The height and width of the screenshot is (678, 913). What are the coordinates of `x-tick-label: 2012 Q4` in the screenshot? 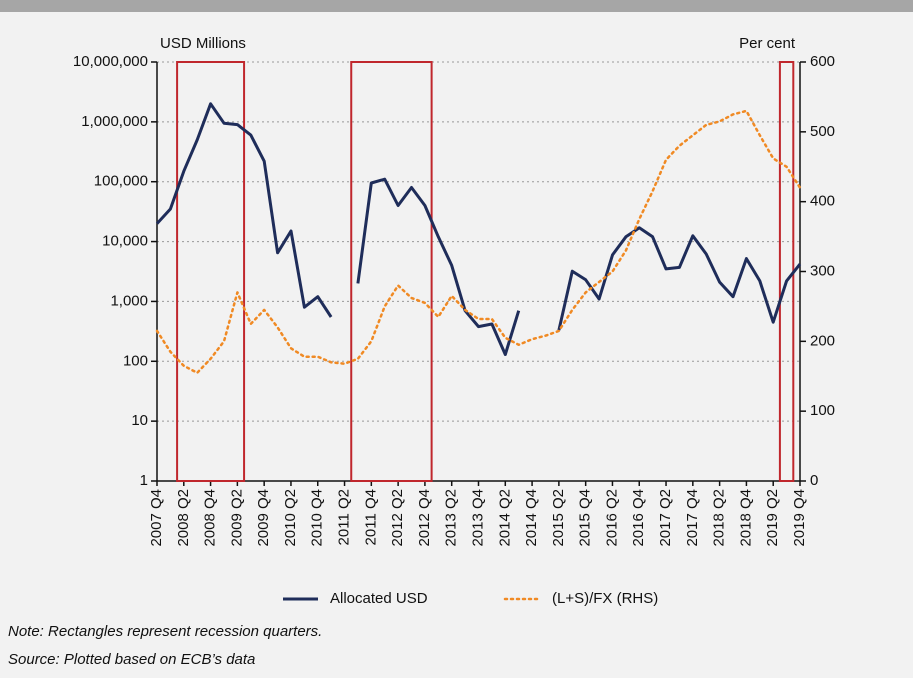 It's located at (424, 518).